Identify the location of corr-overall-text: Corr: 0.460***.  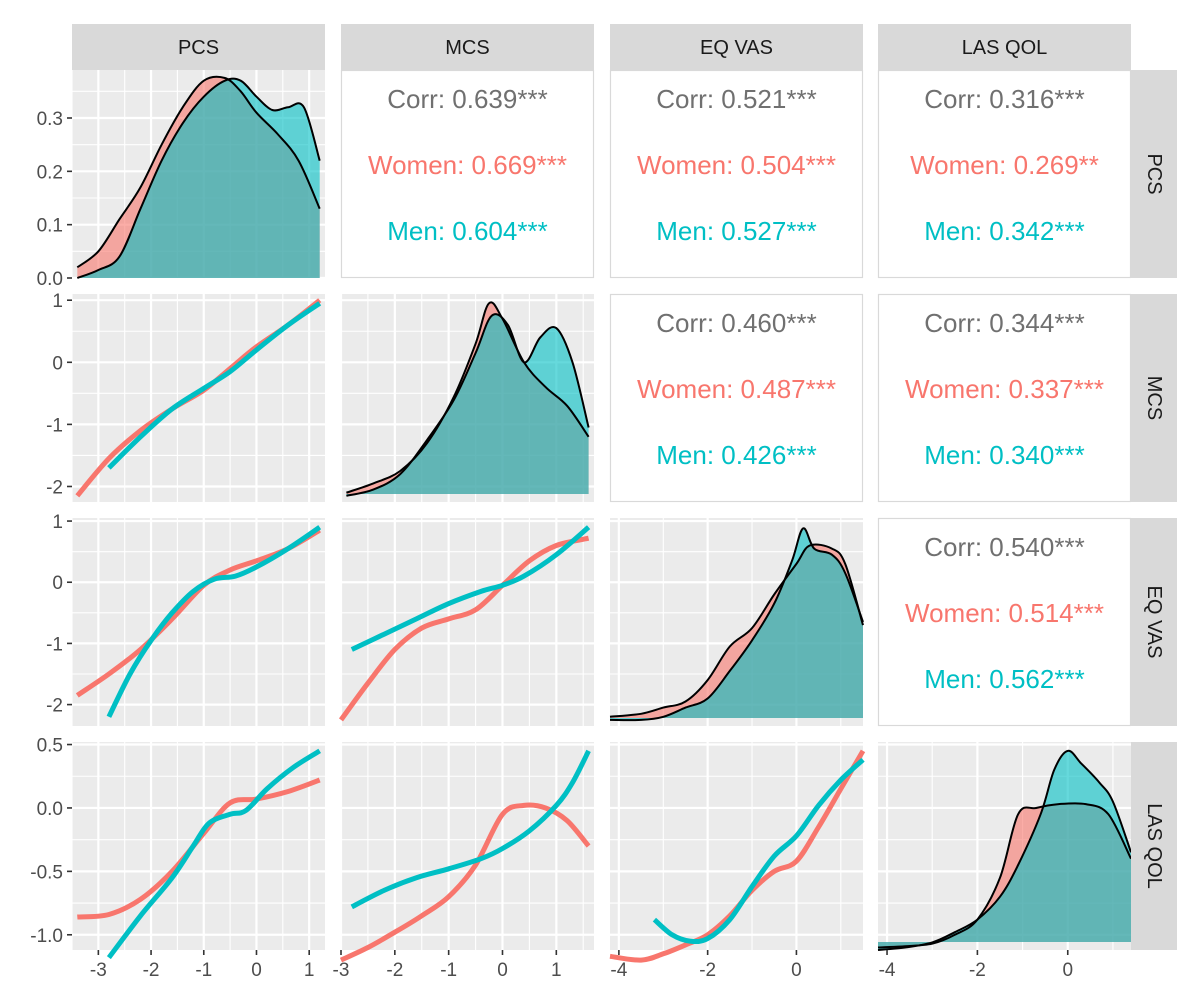
(736, 323).